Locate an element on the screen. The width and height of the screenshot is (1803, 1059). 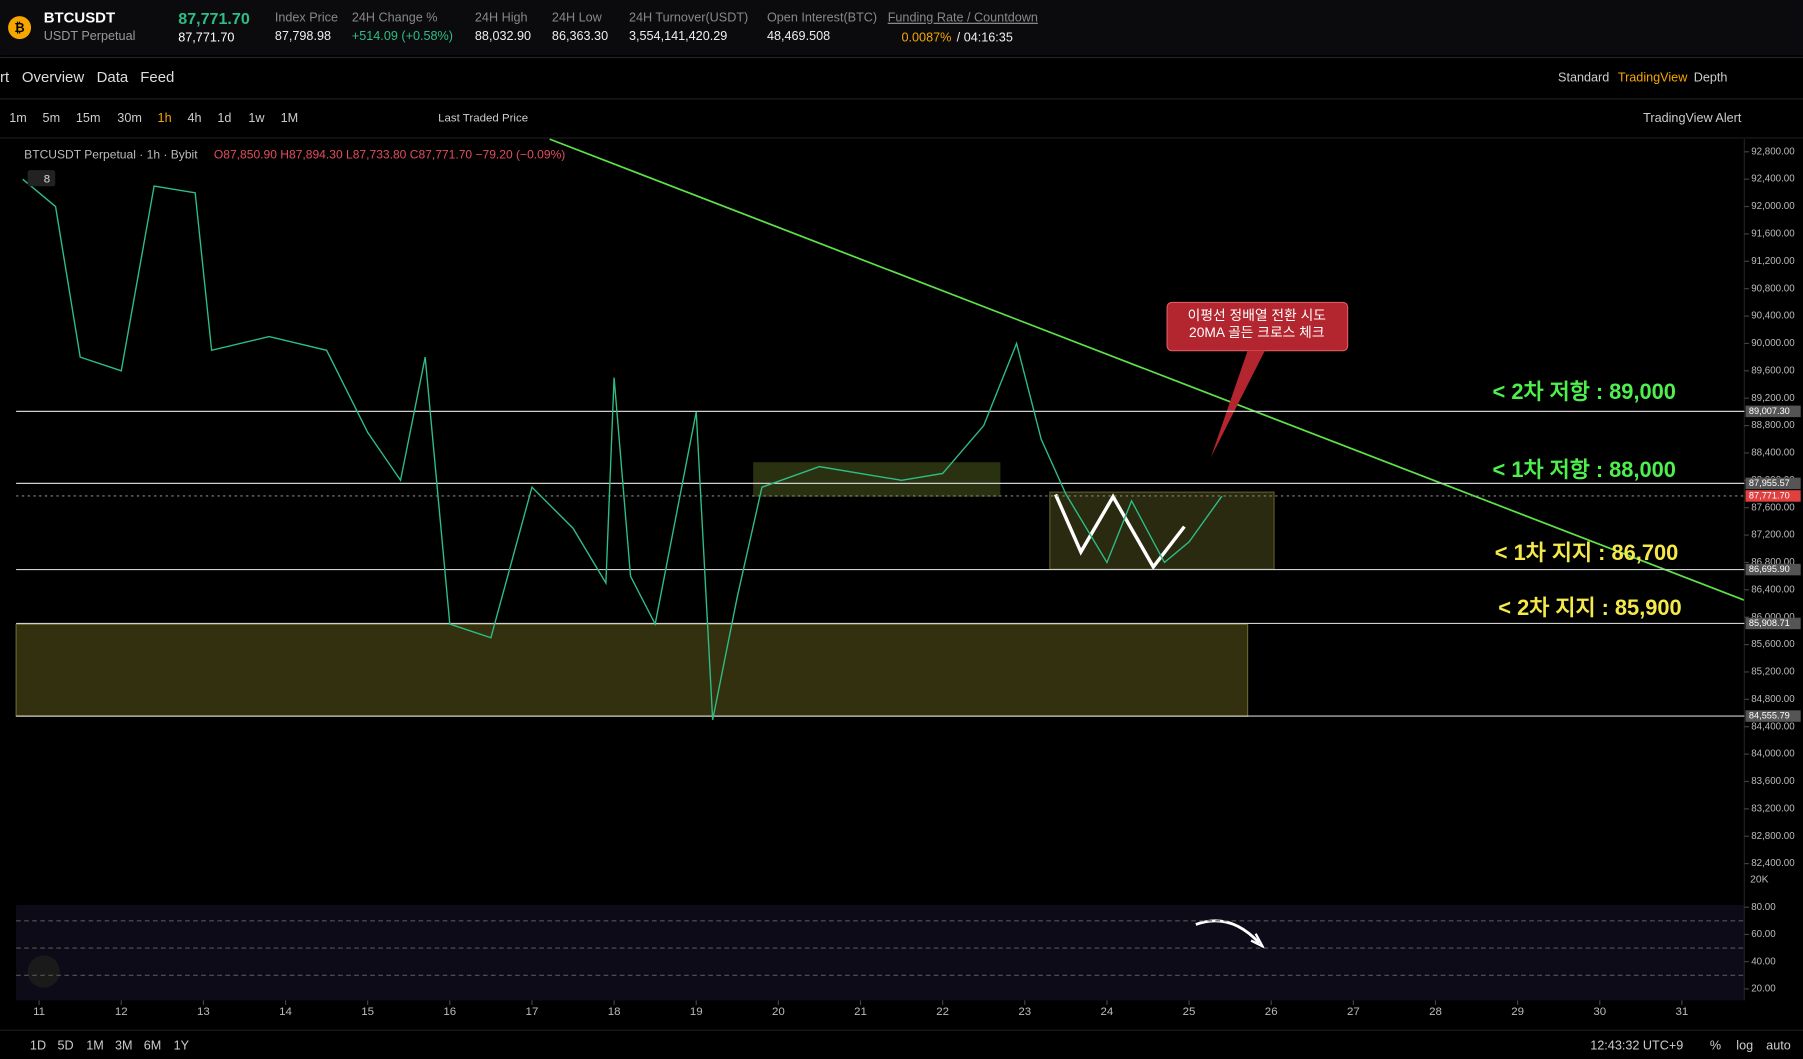
x-tick-label: 22 is located at coordinates (942, 1012).